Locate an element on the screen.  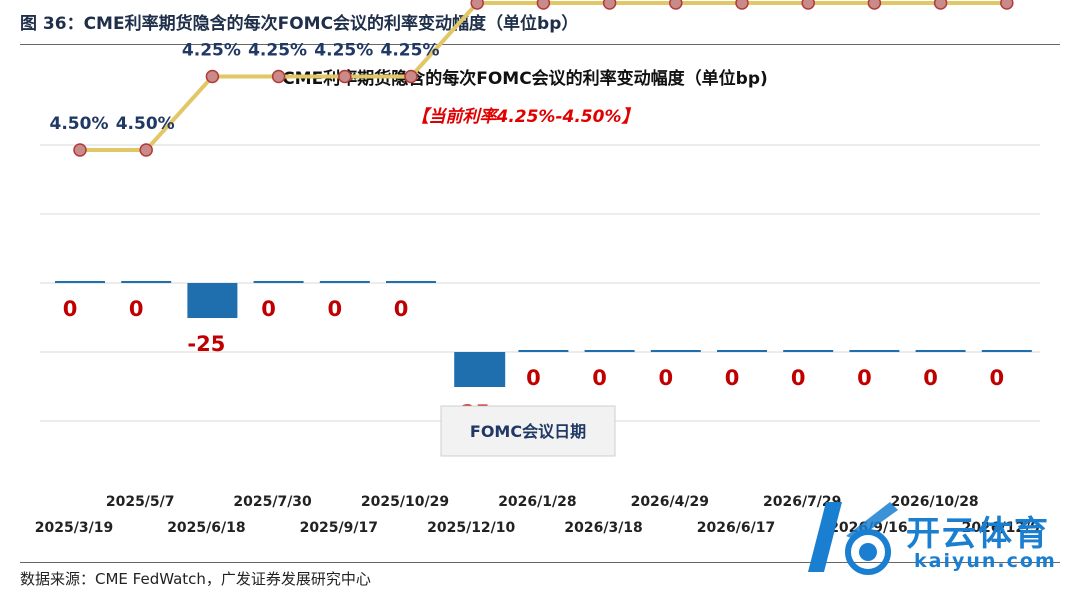
x-tick-label-9: 2026/4/29 is located at coordinates (670, 502).